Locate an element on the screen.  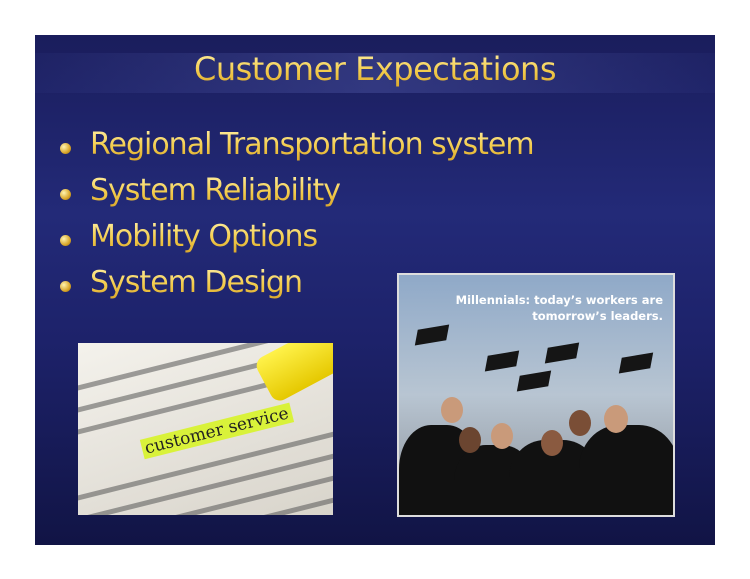
bullet-text: Mobility Options is located at coordinates (204, 236).